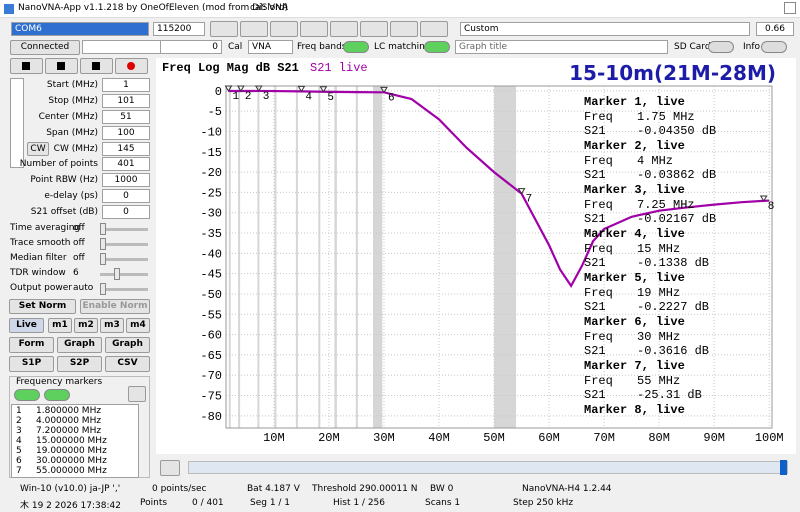 This screenshot has width=800, height=512. What do you see at coordinates (391, 98) in the screenshot?
I see `marker-label: 6` at bounding box center [391, 98].